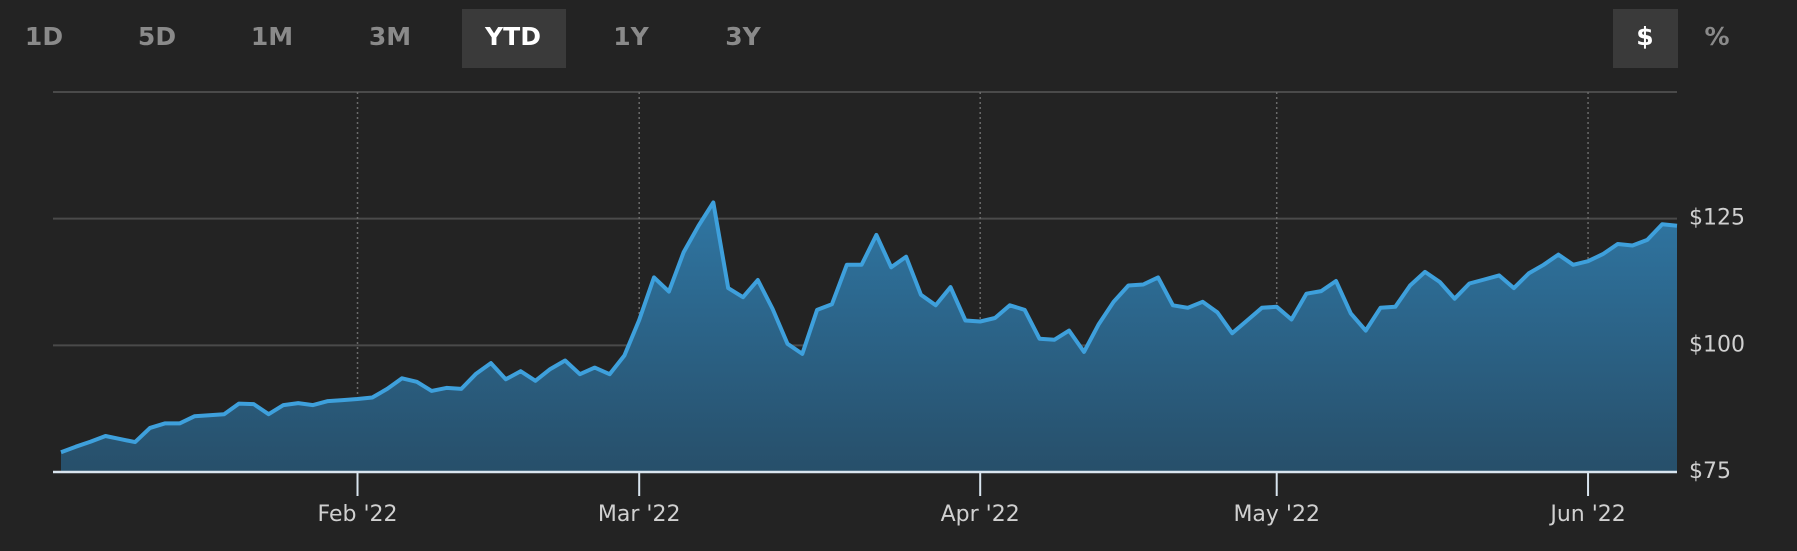 The image size is (1797, 551). I want to click on x-tick-label: May '22, so click(1276, 514).